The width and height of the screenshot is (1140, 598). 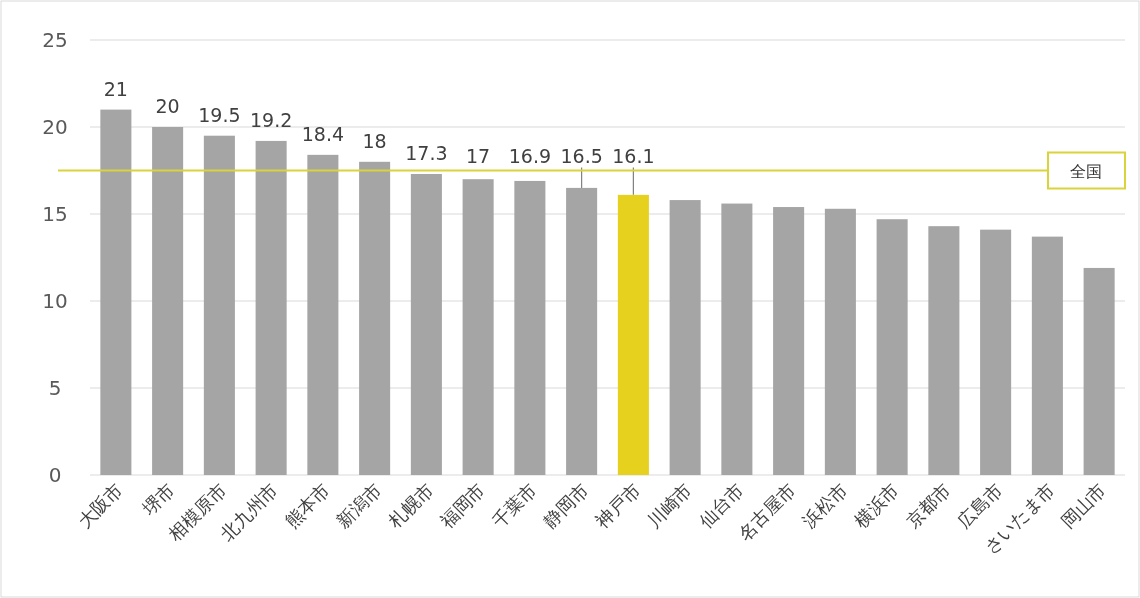 I want to click on y-tick-label: 25, so click(x=55, y=40).